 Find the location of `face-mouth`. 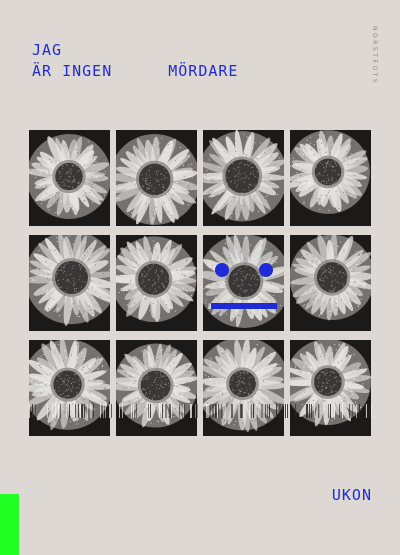

face-mouth is located at coordinates (244, 306).